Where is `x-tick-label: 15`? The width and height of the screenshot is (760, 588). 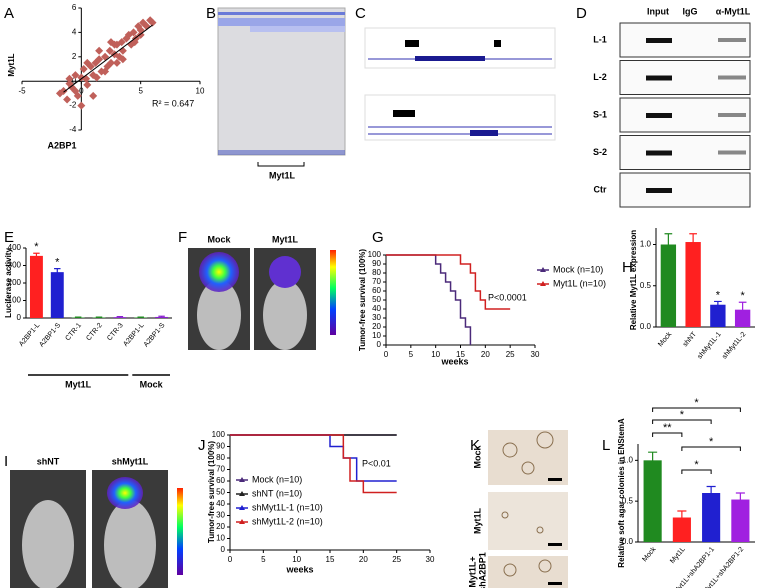
x-tick-label: 15 is located at coordinates (330, 559).